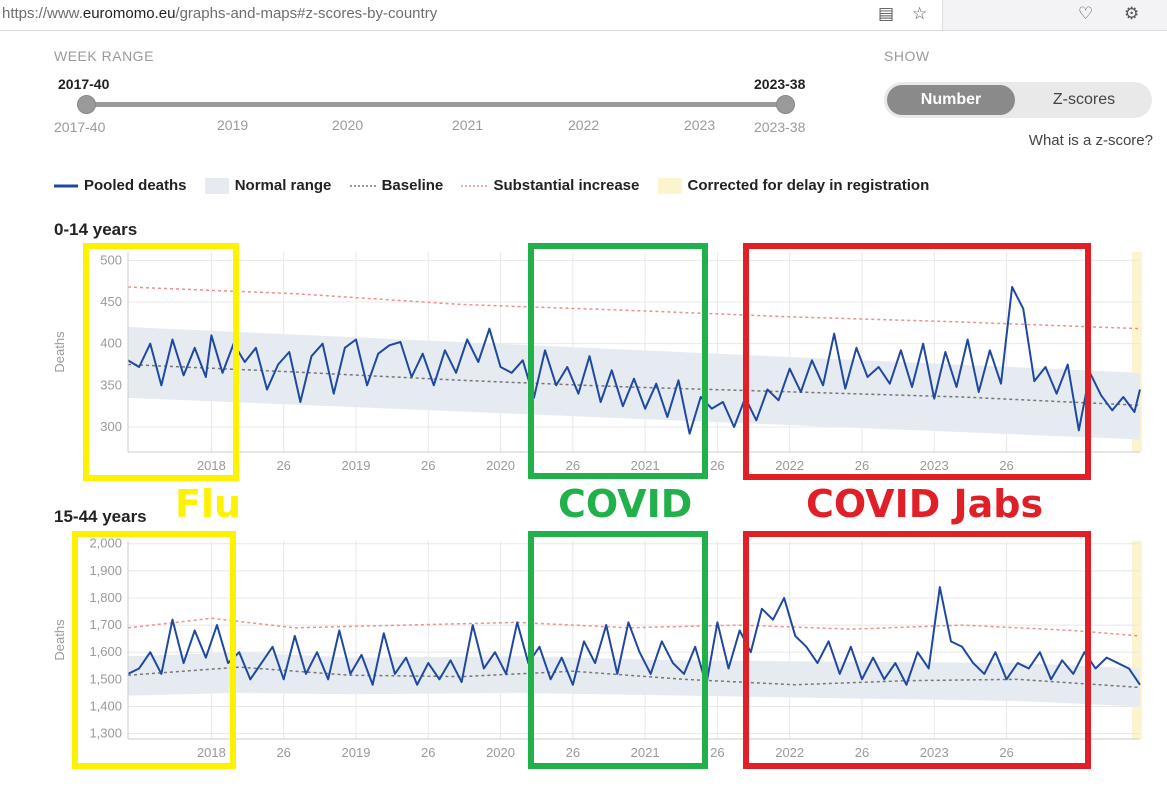  I want to click on bookmark-star-icon: ☆, so click(920, 13).